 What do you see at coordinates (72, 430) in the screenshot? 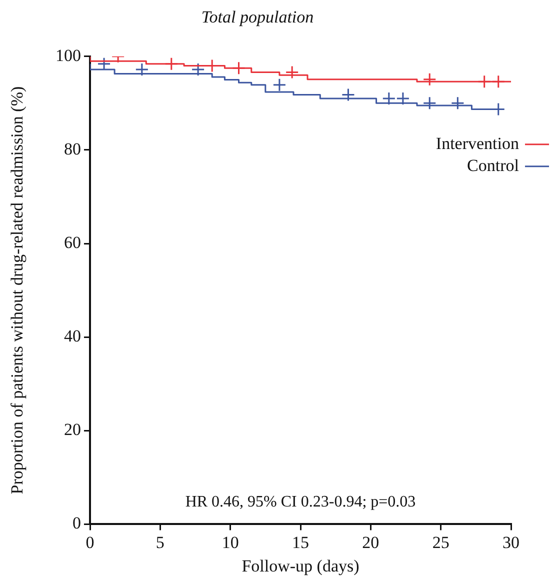
I see `y-tick-label: 20` at bounding box center [72, 430].